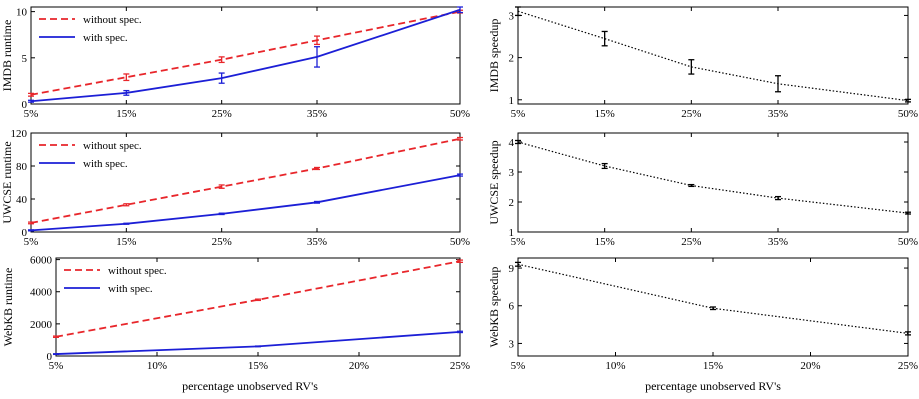 The image size is (919, 399). What do you see at coordinates (25, 59) in the screenshot?
I see `y-tick-label: 5` at bounding box center [25, 59].